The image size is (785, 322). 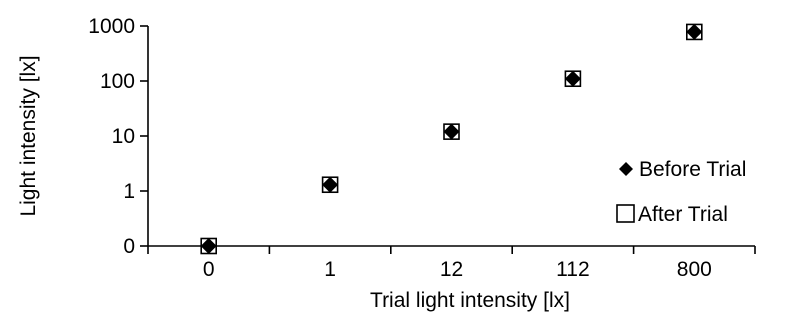 I want to click on legend-item-after-trial: After Trial, so click(x=672, y=214).